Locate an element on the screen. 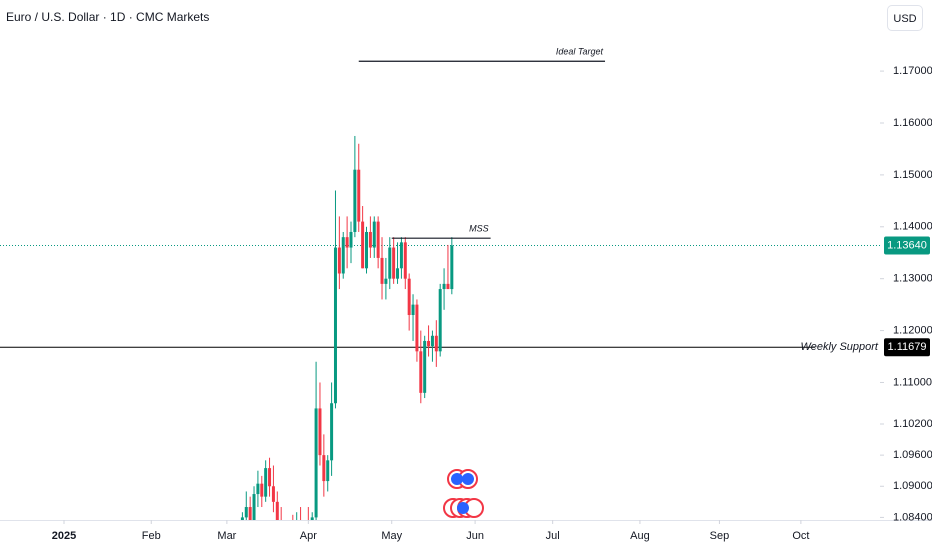  currency-button: USD is located at coordinates (905, 18).